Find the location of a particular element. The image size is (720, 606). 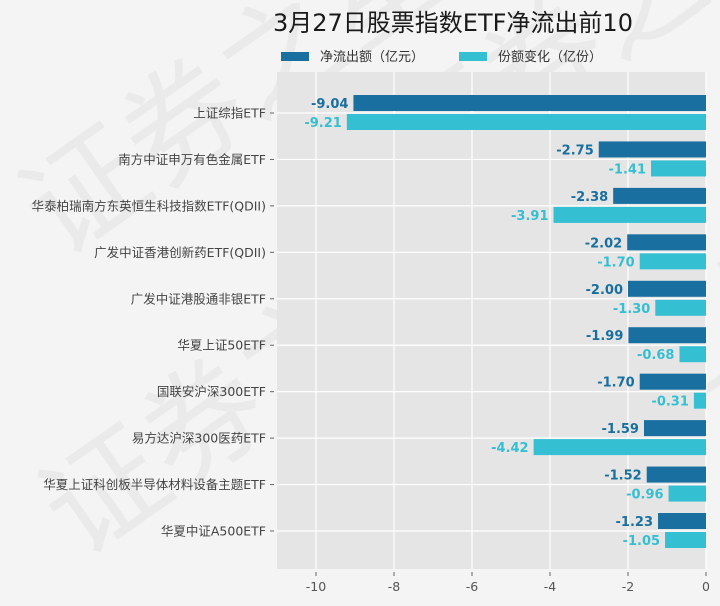

data-label-share-change: -0.68 is located at coordinates (655, 355).